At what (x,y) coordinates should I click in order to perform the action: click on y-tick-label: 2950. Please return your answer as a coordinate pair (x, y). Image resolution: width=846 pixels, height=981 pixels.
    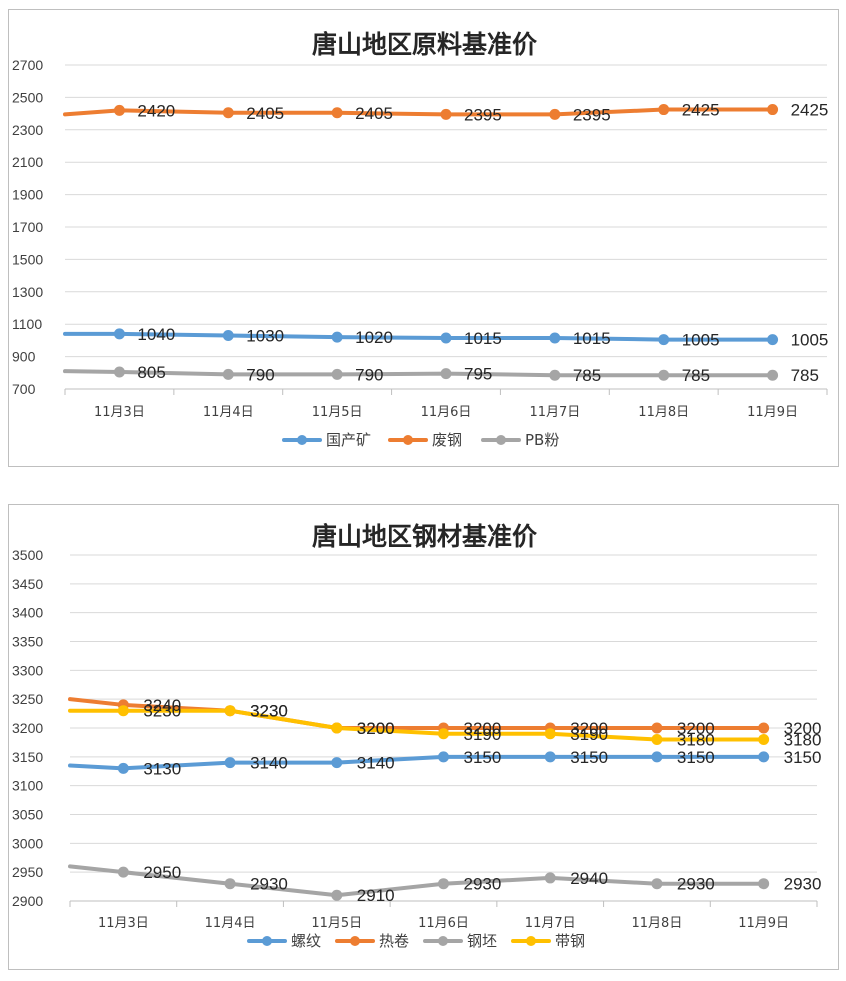
    Looking at the image, I should click on (27, 872).